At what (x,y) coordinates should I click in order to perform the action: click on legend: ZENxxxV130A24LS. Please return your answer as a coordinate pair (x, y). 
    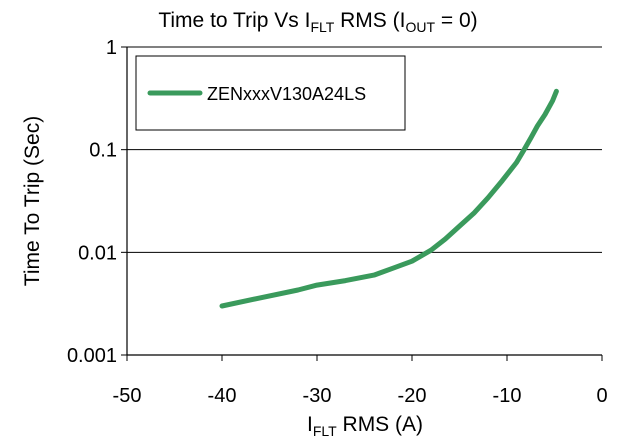
    Looking at the image, I should click on (270, 93).